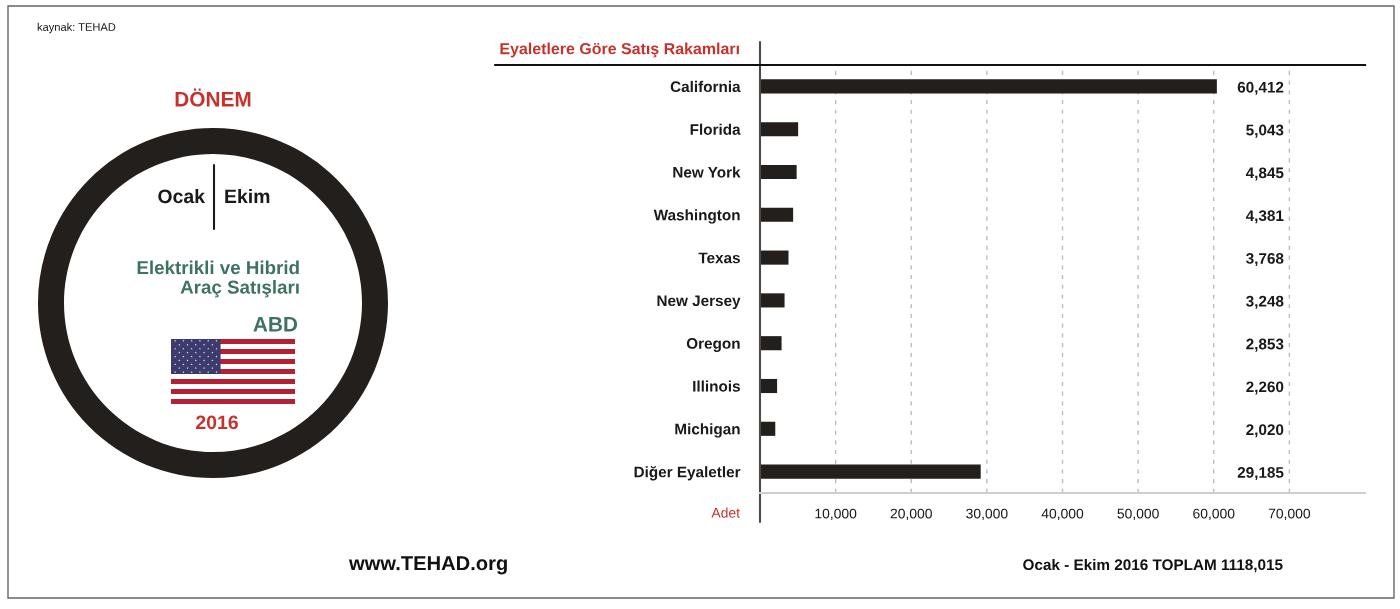 The width and height of the screenshot is (1400, 609). Describe the element at coordinates (719, 258) in the screenshot. I see `y-tick-label: Texas` at that location.